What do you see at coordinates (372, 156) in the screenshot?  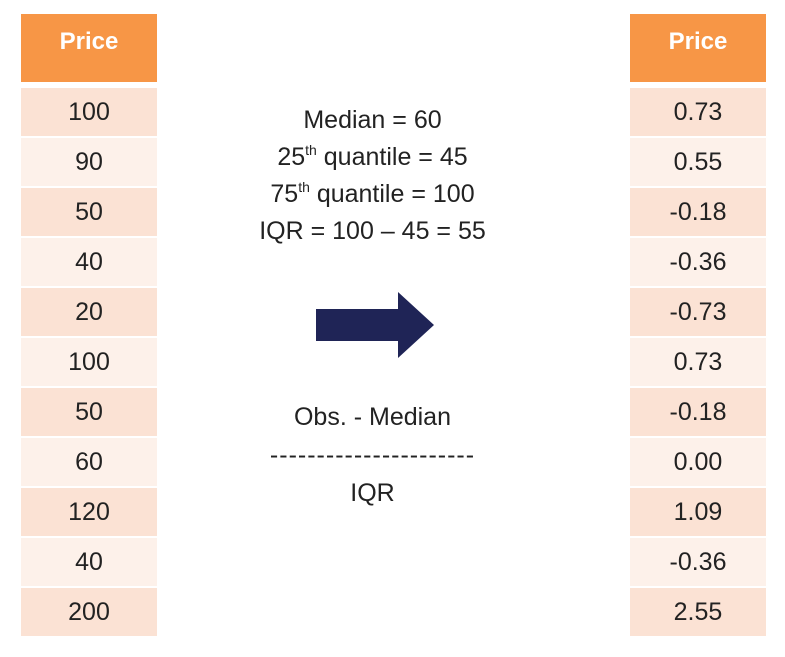 I see `q25-text: 25th quantile = 45` at bounding box center [372, 156].